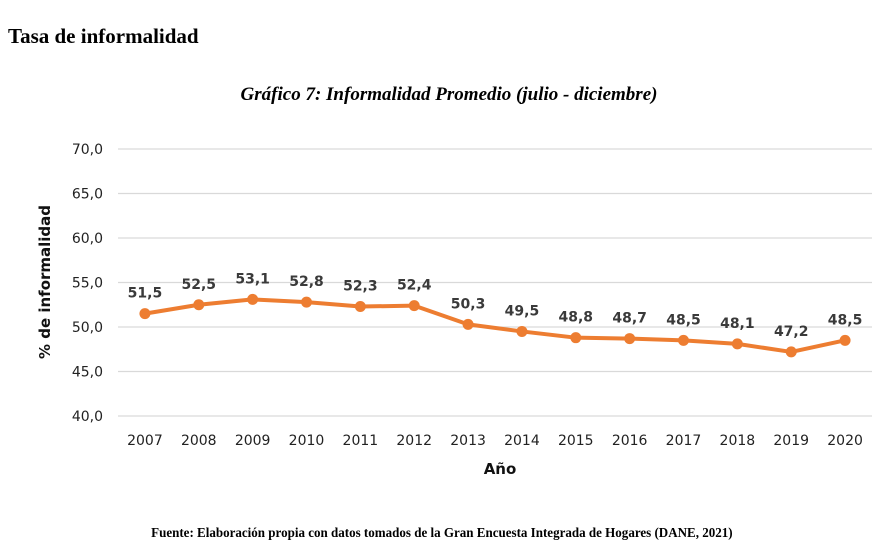 This screenshot has height=555, width=884. What do you see at coordinates (252, 279) in the screenshot?
I see `data-label: 53,1` at bounding box center [252, 279].